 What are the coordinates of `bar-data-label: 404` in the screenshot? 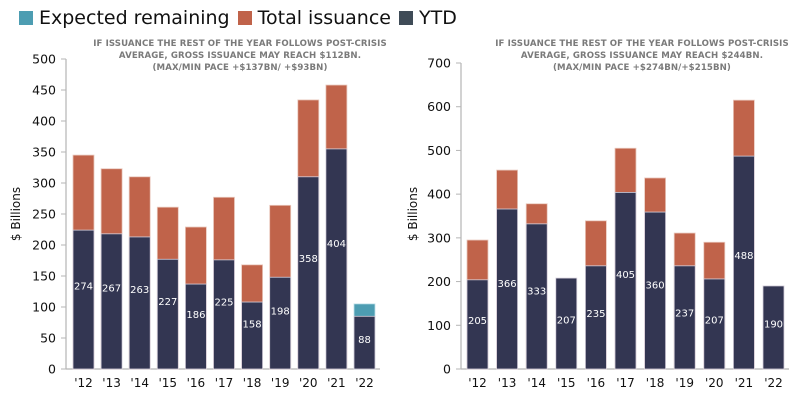 It's located at (336, 244).